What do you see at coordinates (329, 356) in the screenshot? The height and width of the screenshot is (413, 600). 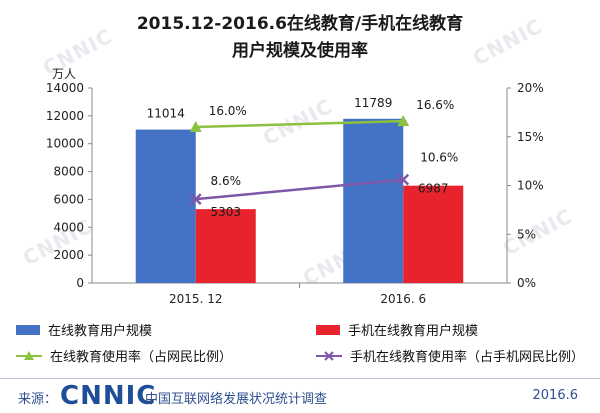 I see `x-marker-icon` at bounding box center [329, 356].